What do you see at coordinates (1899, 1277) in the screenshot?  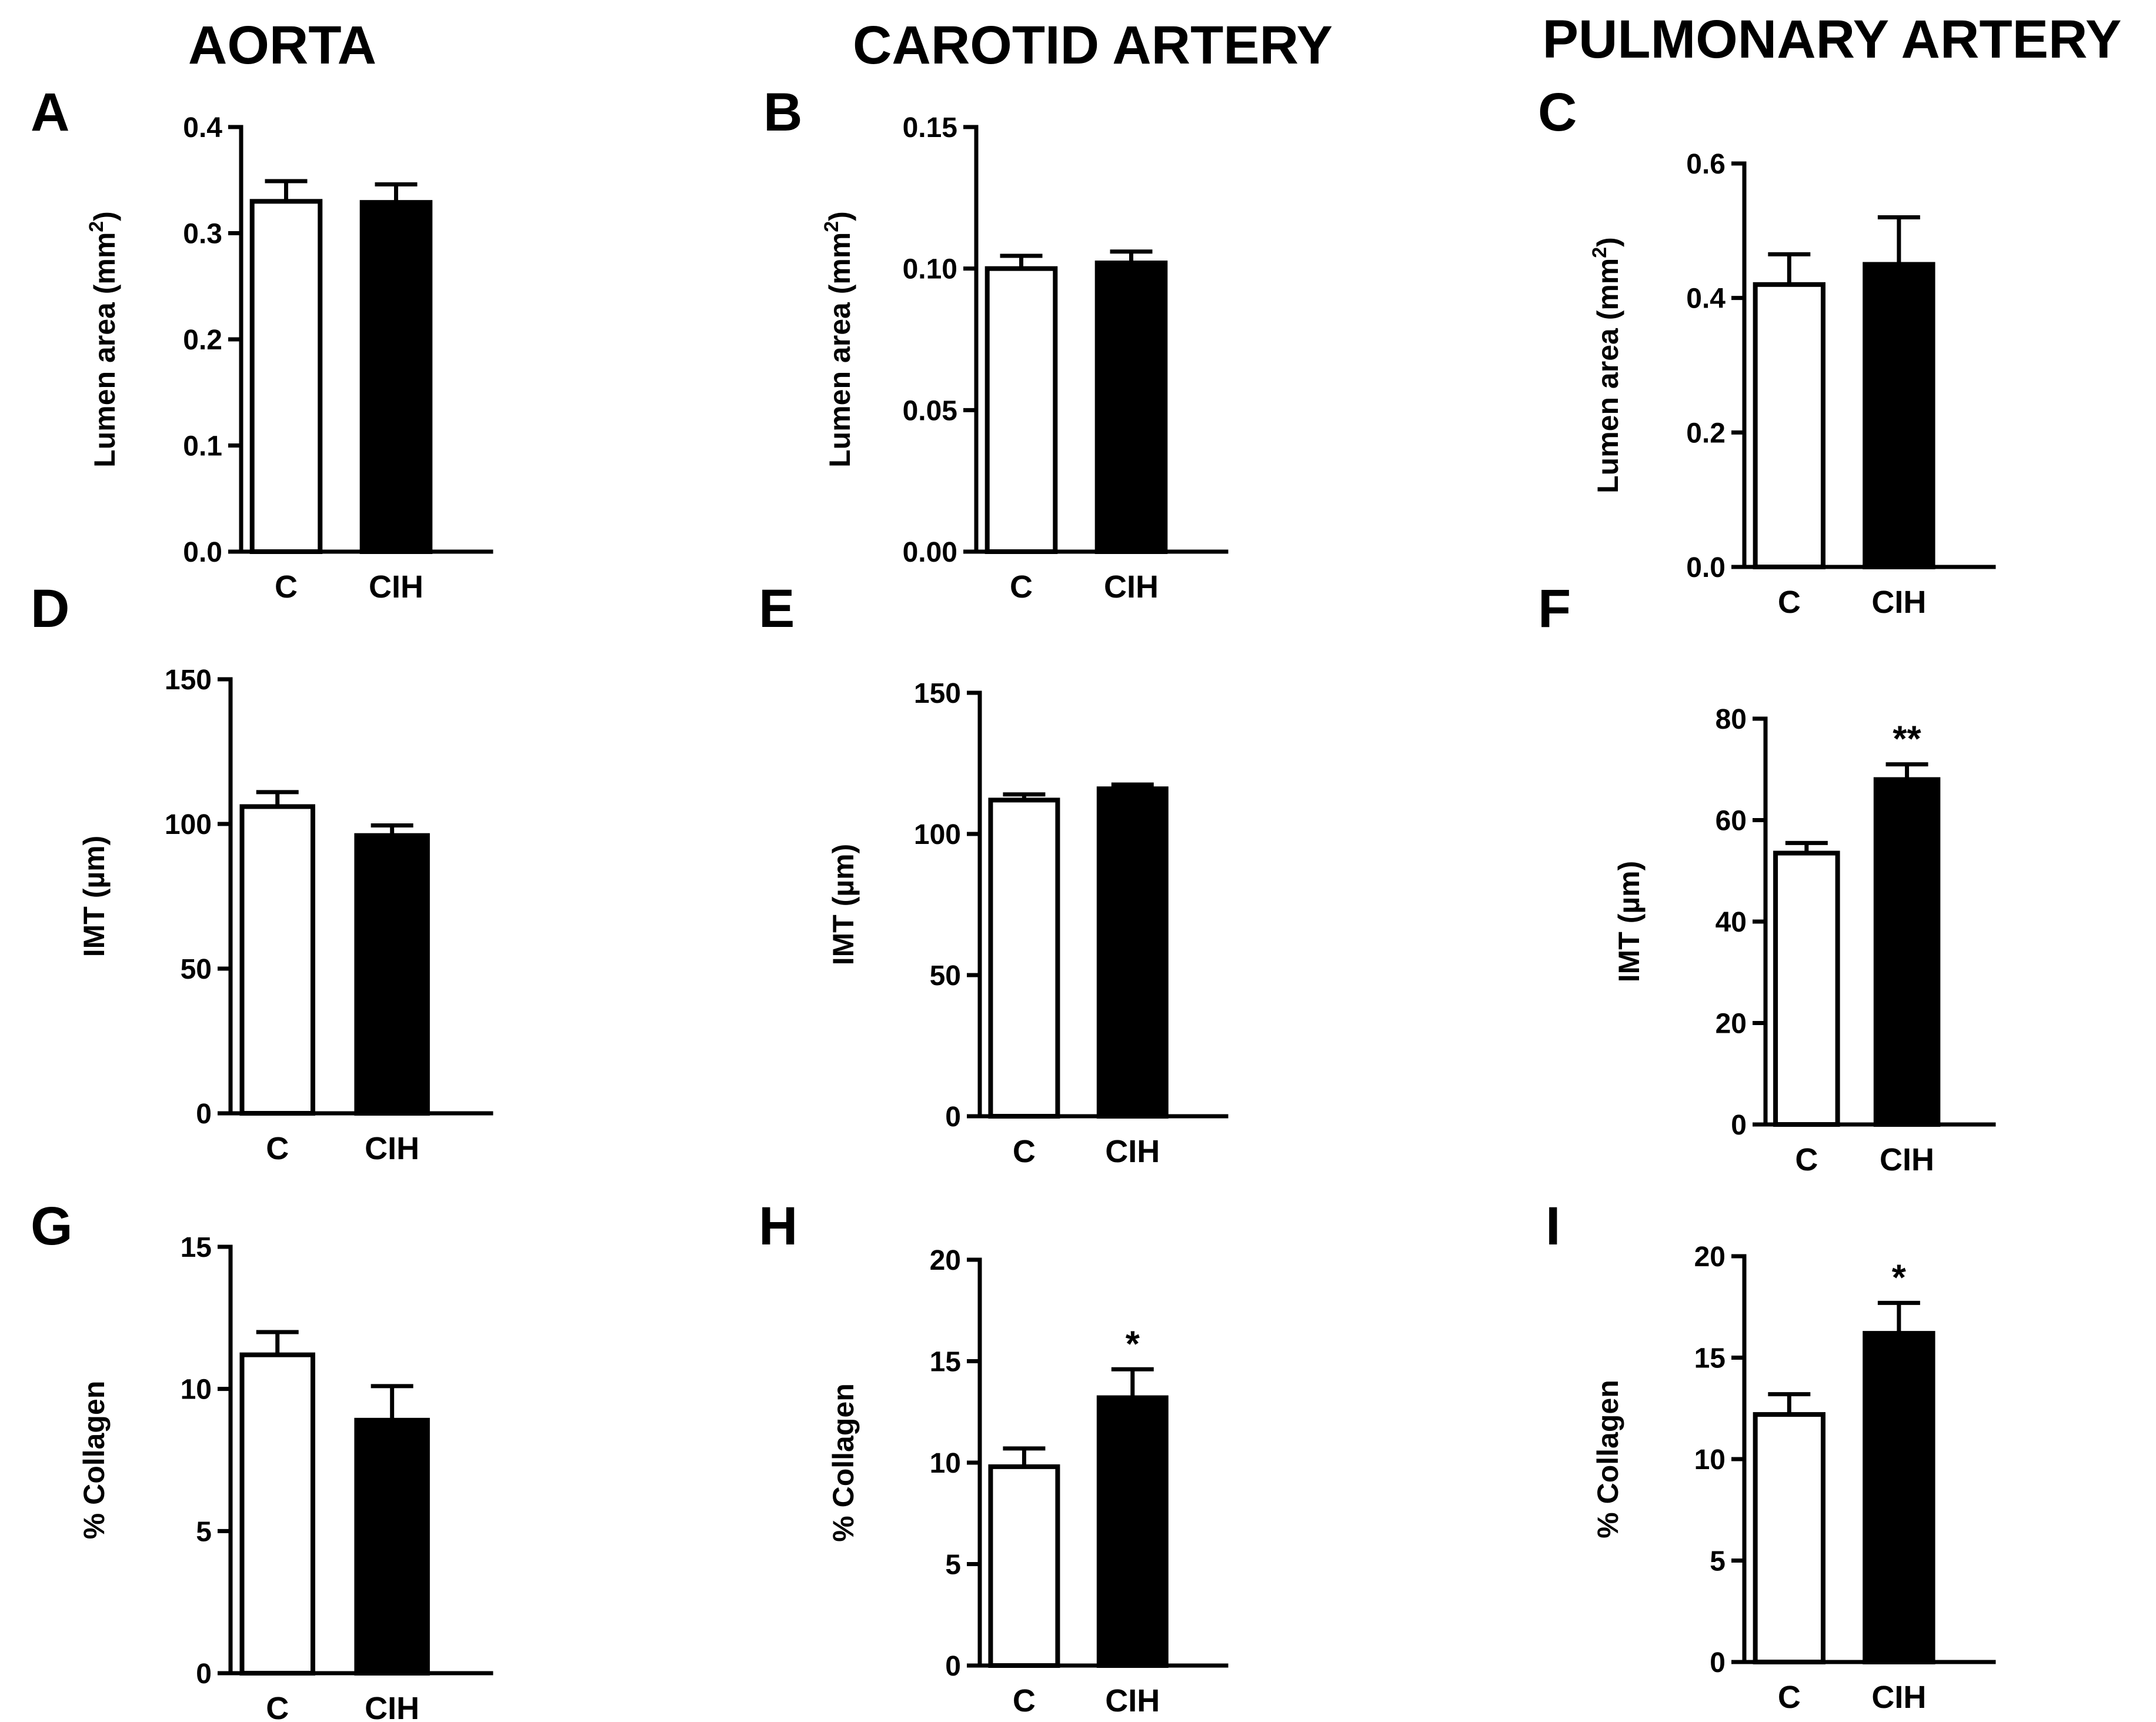 I see `significance-marker-i: *` at bounding box center [1899, 1277].